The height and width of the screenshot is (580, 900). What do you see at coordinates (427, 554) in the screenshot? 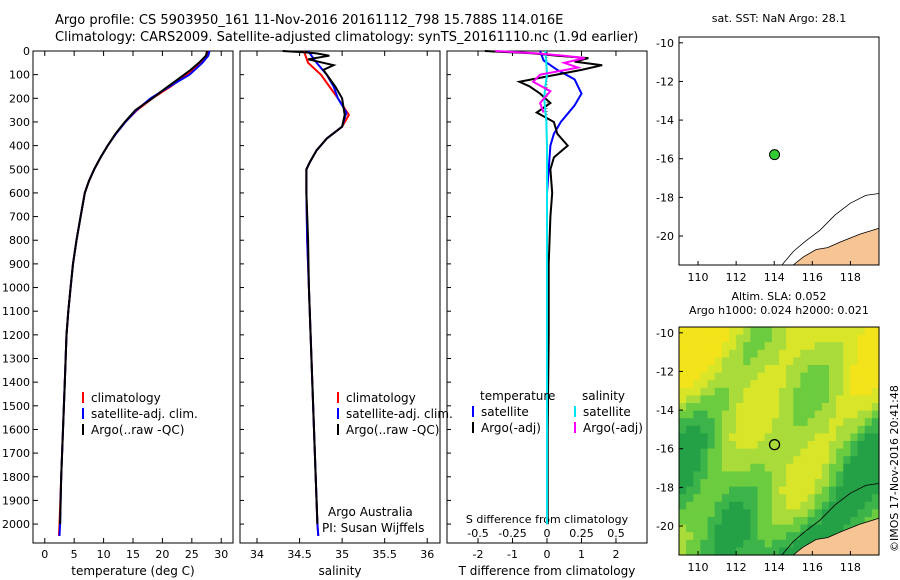
I see `x-tick-label: 36` at bounding box center [427, 554].